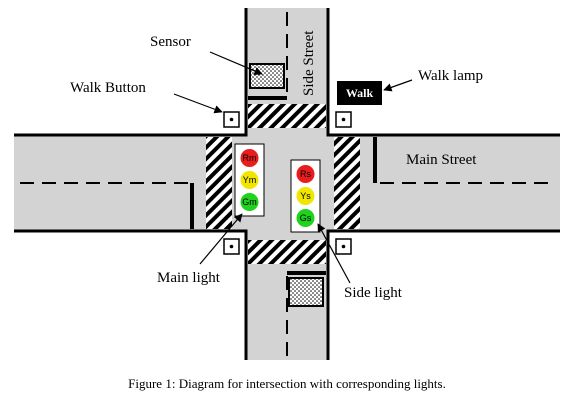 This screenshot has height=414, width=575. Describe the element at coordinates (189, 278) in the screenshot. I see `main-light-label: Main light` at that location.